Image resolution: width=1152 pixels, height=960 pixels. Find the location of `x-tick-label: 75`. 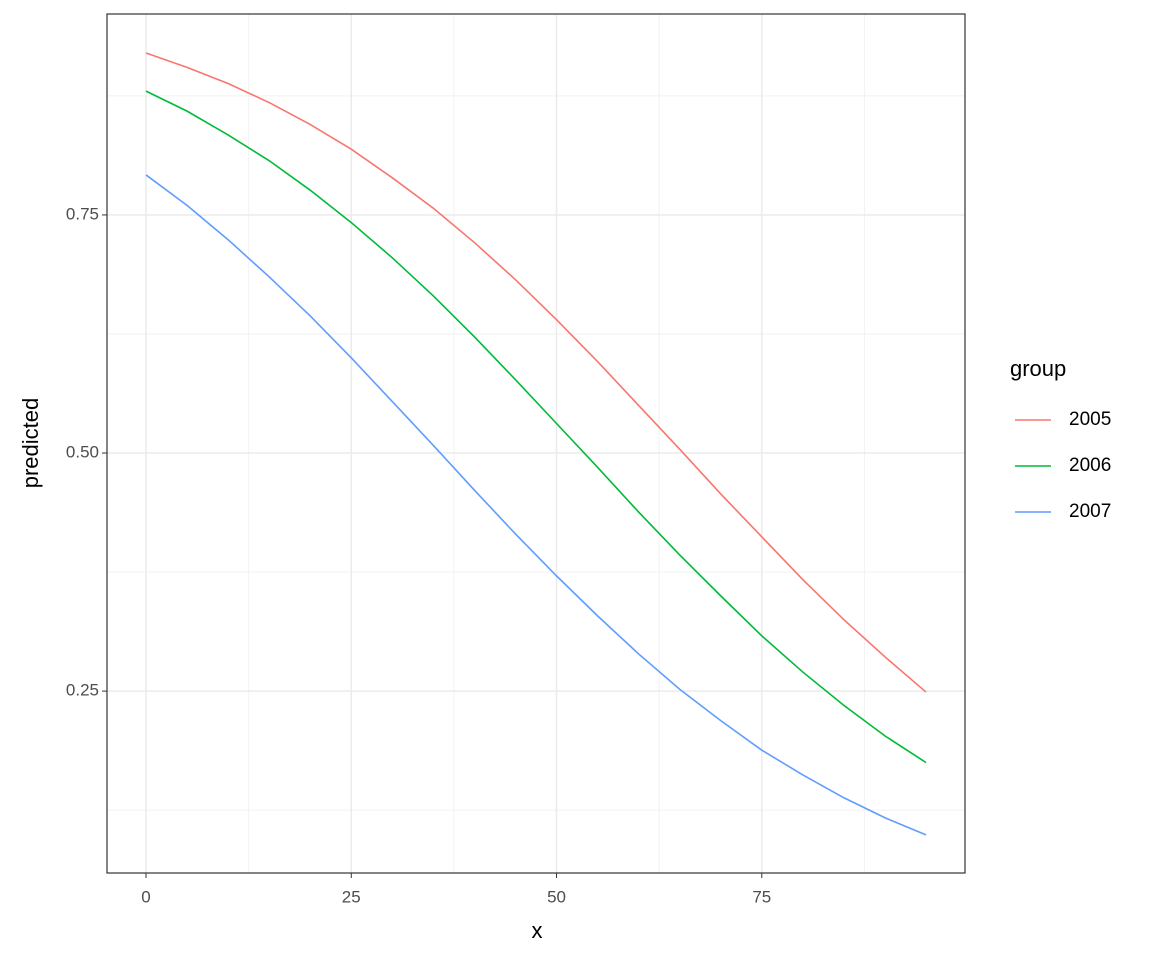

x-tick-label: 75 is located at coordinates (761, 896).